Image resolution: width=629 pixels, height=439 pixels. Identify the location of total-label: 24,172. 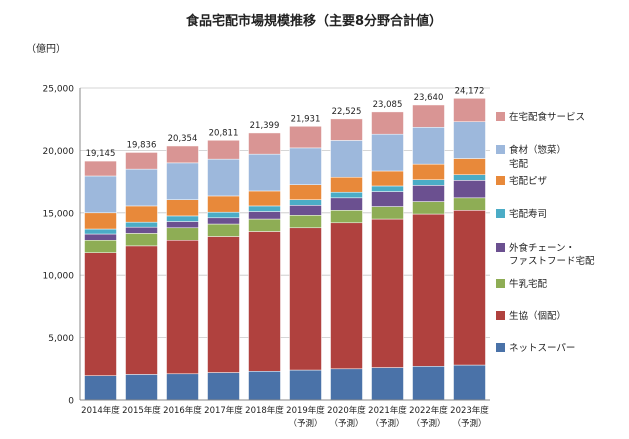
(470, 91).